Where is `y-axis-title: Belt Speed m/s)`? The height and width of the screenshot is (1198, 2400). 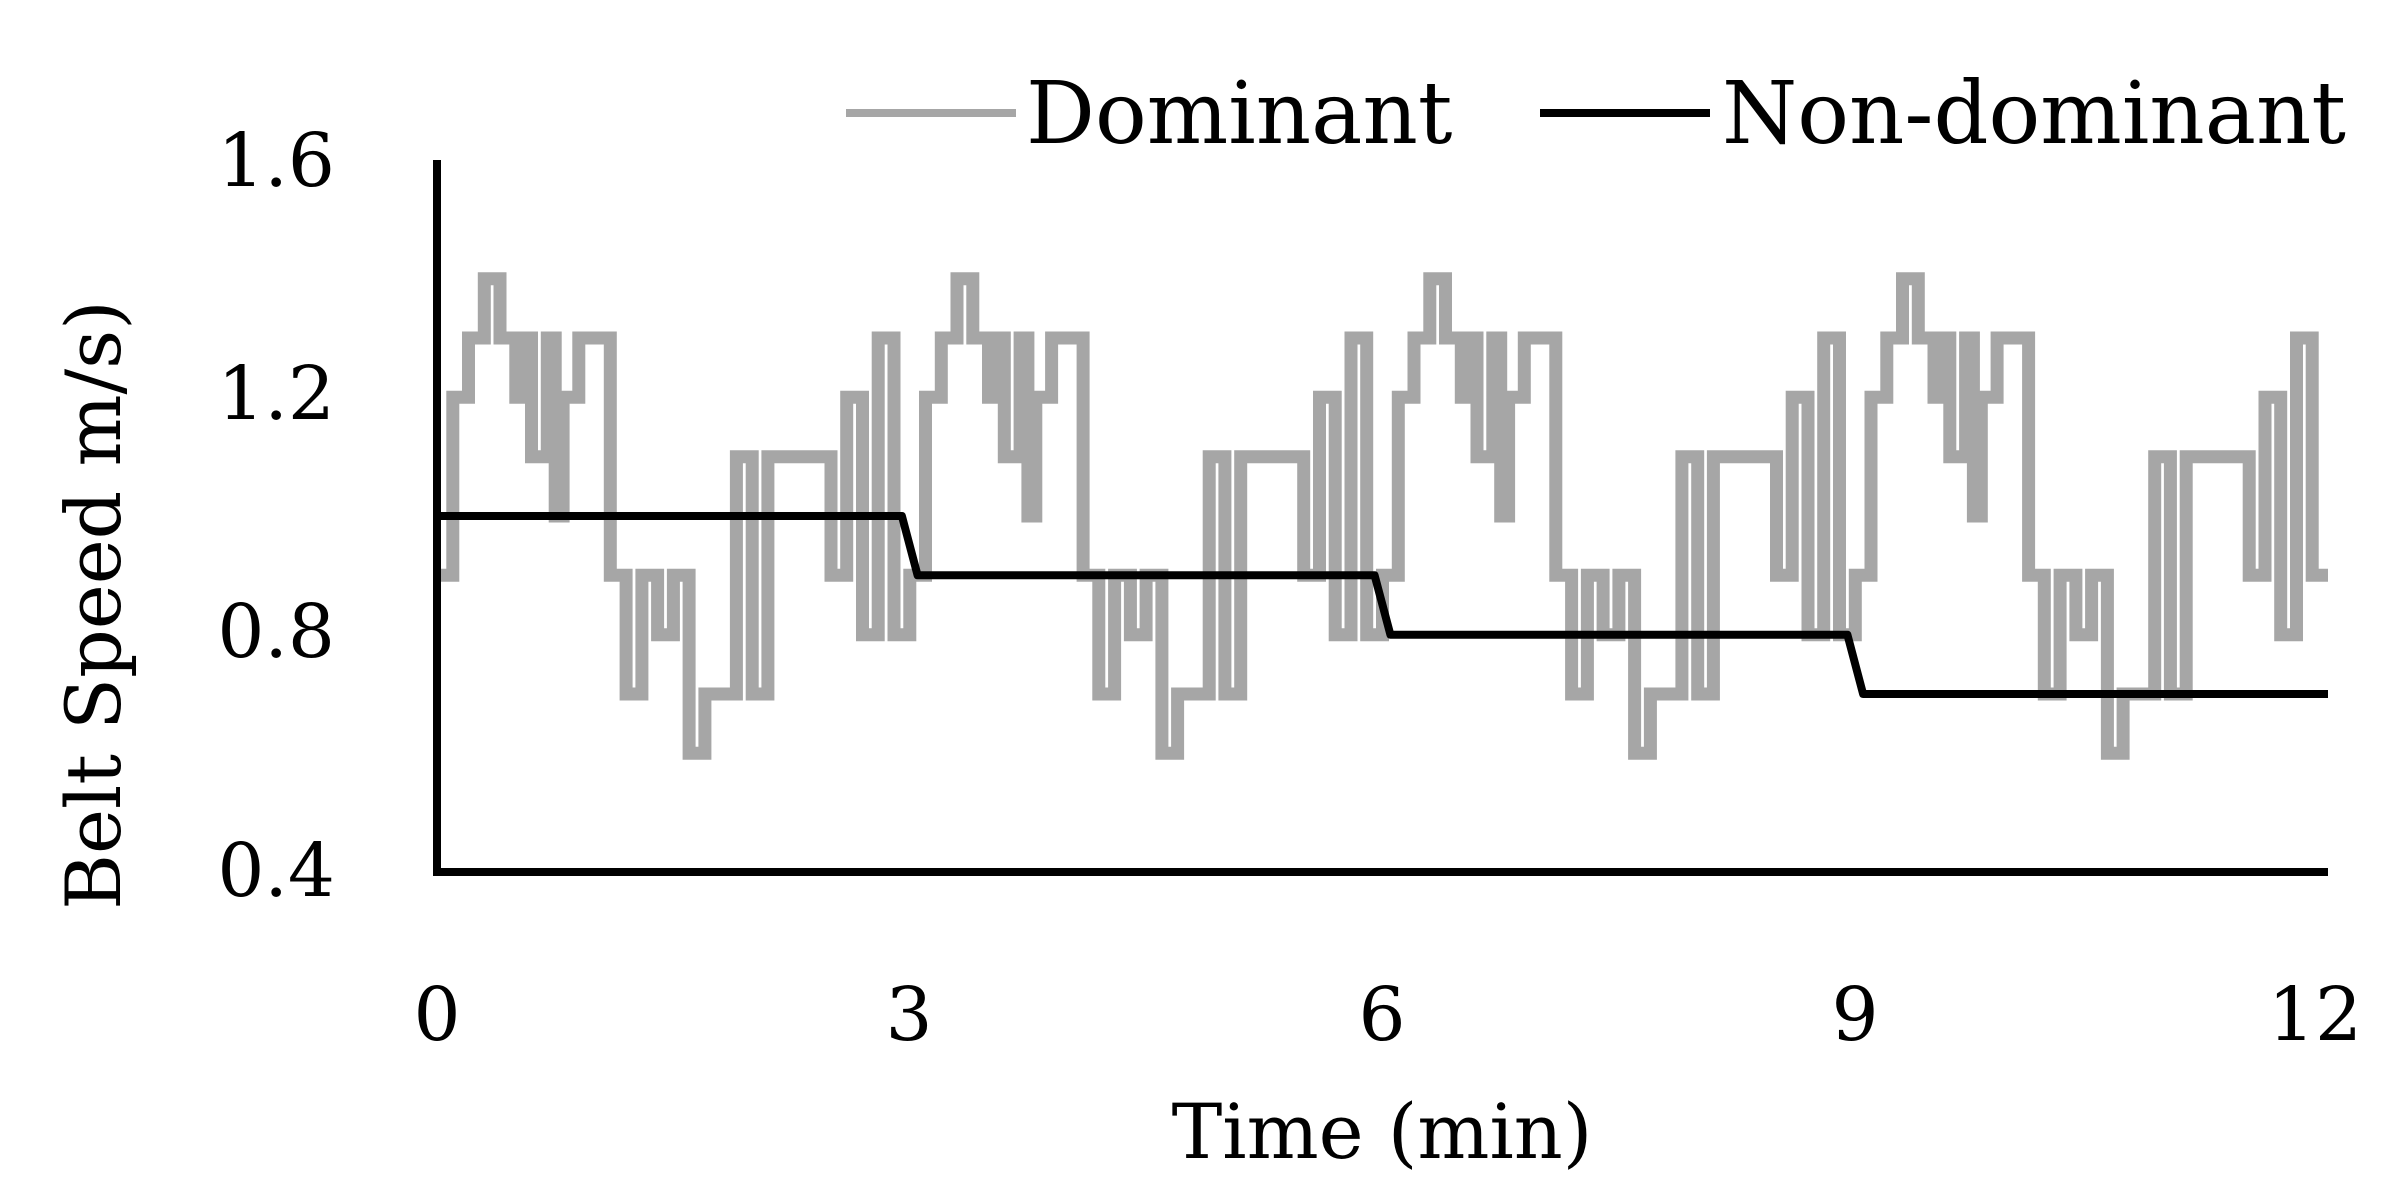 y-axis-title: Belt Speed m/s) is located at coordinates (93, 605).